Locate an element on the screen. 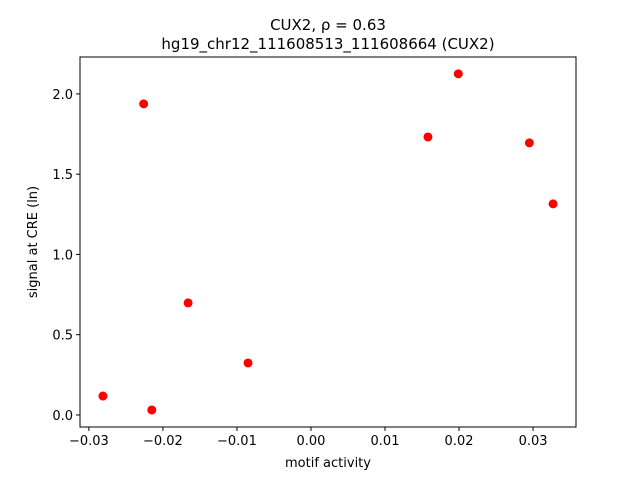 The height and width of the screenshot is (480, 640). x-tick-label: 0.00 is located at coordinates (310, 441).